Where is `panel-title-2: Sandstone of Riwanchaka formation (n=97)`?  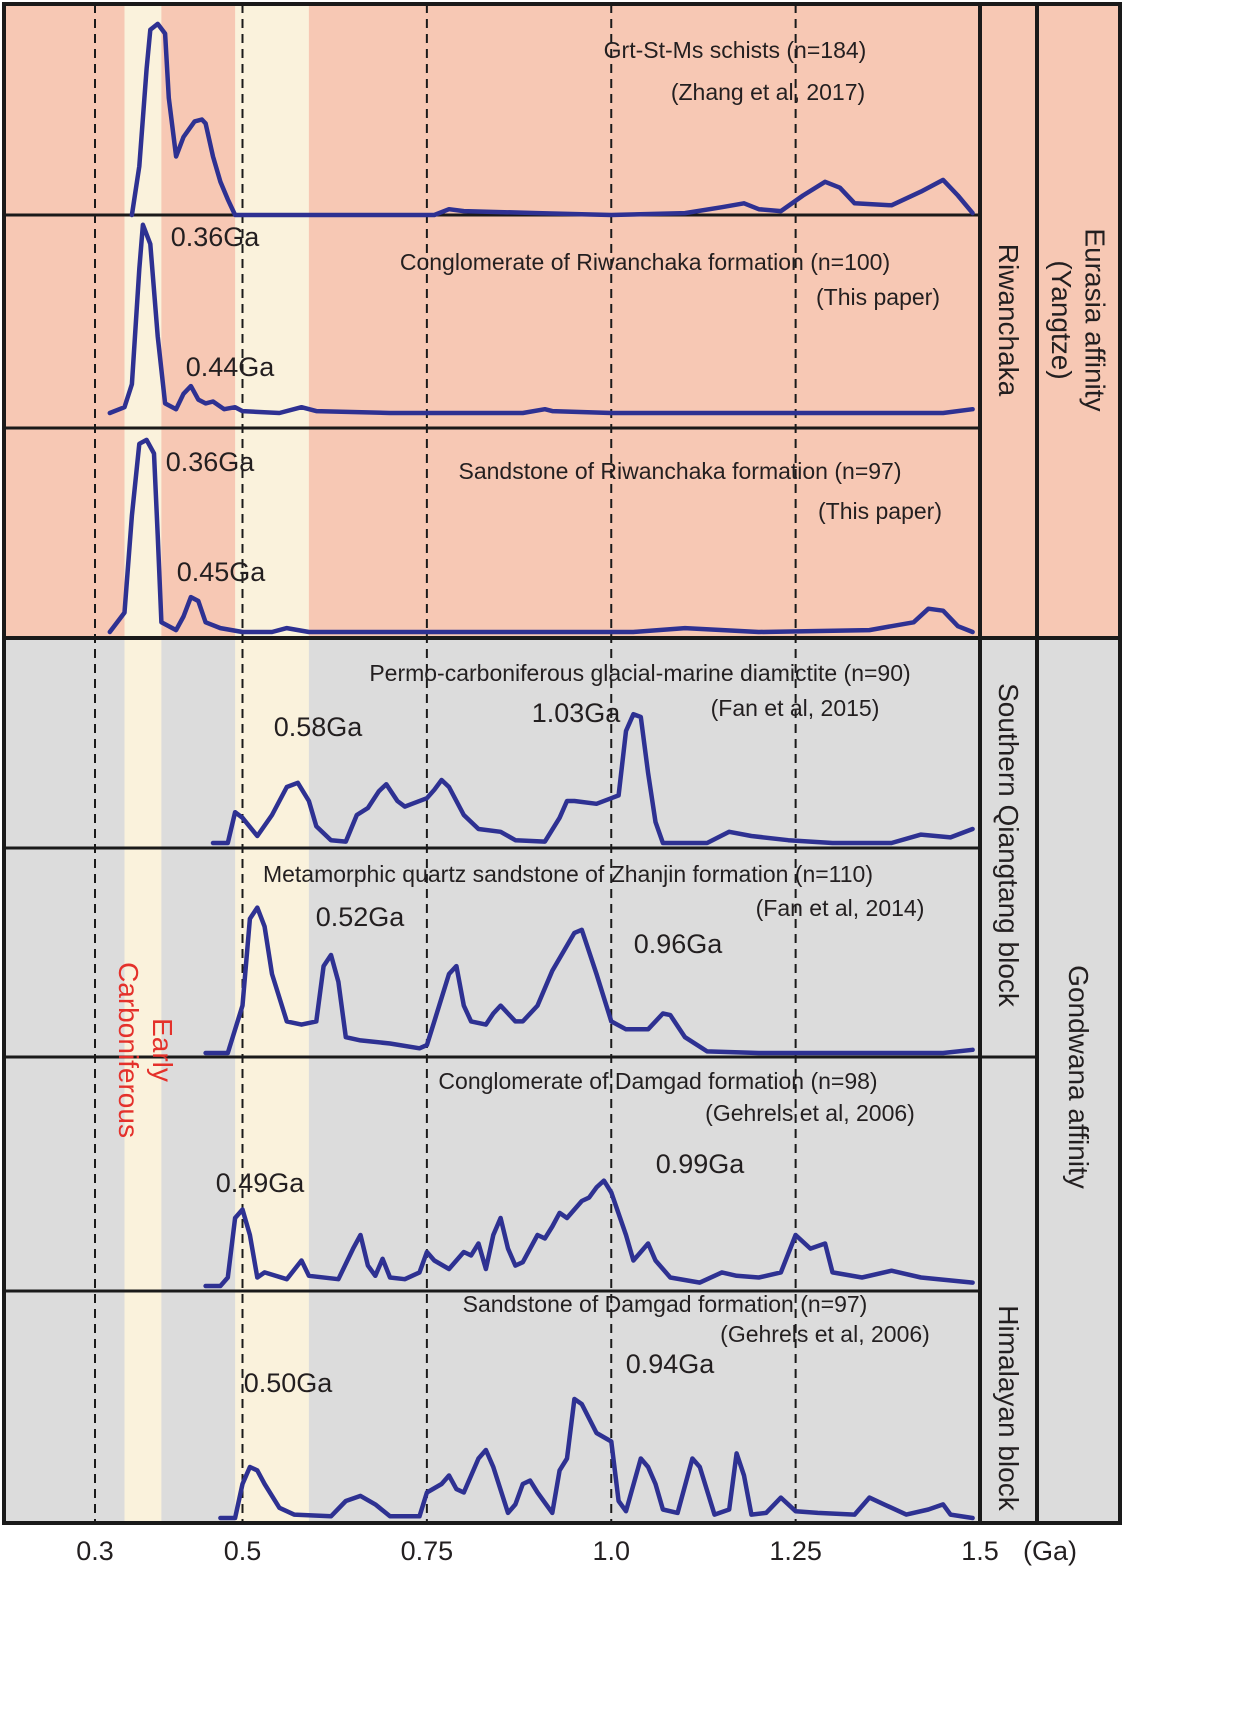 panel-title-2: Sandstone of Riwanchaka formation (n=97) is located at coordinates (679, 471).